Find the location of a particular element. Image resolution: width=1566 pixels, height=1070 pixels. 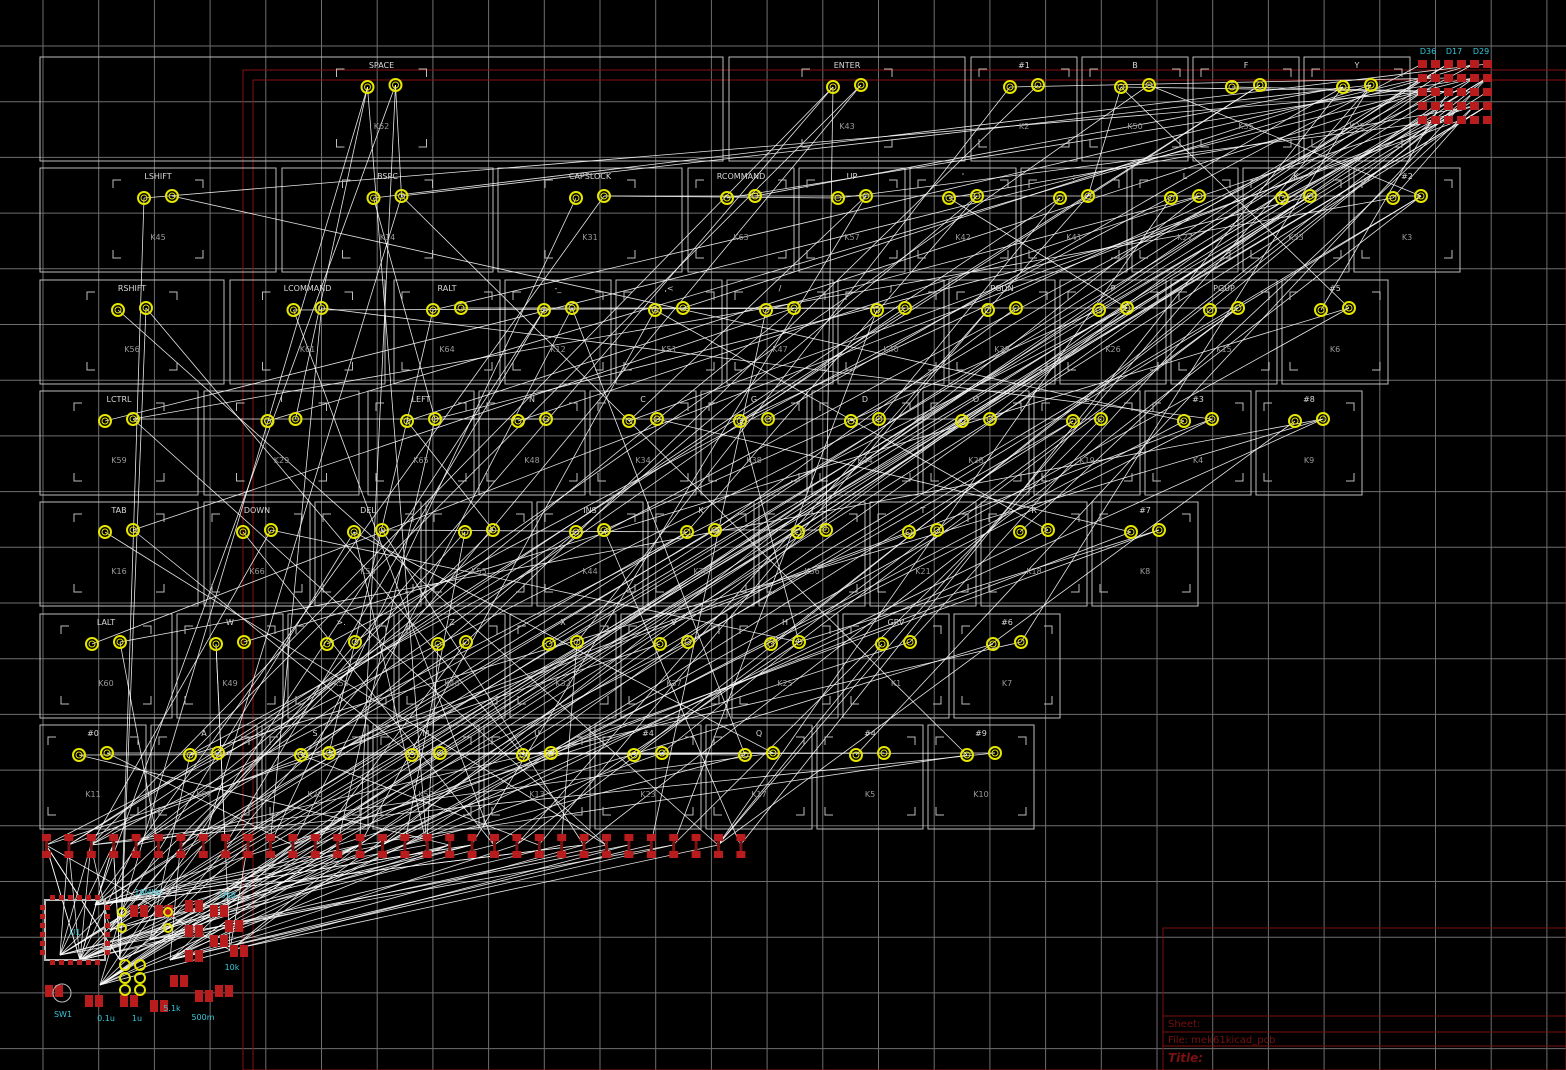

diode-label: D36 is located at coordinates (1428, 51).